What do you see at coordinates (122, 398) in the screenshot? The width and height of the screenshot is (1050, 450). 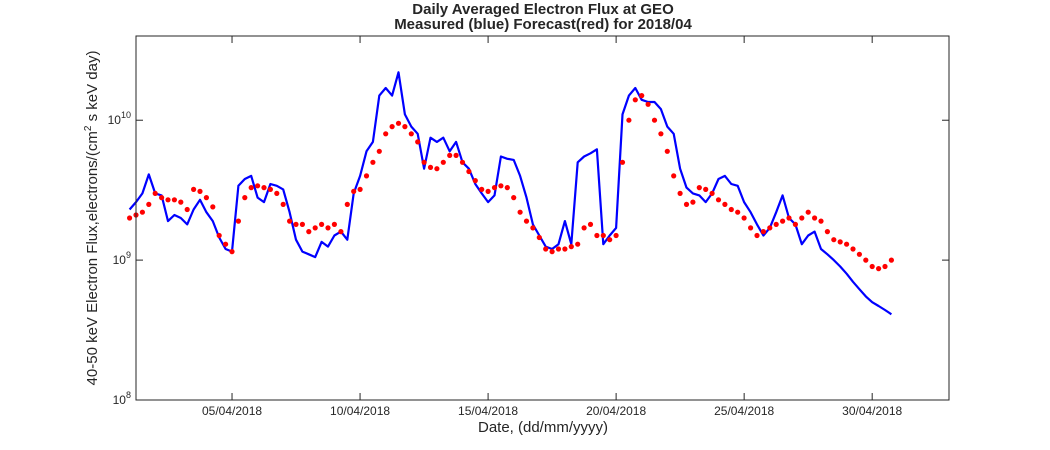 I see `y-tick-label: 10⁸` at bounding box center [122, 398].